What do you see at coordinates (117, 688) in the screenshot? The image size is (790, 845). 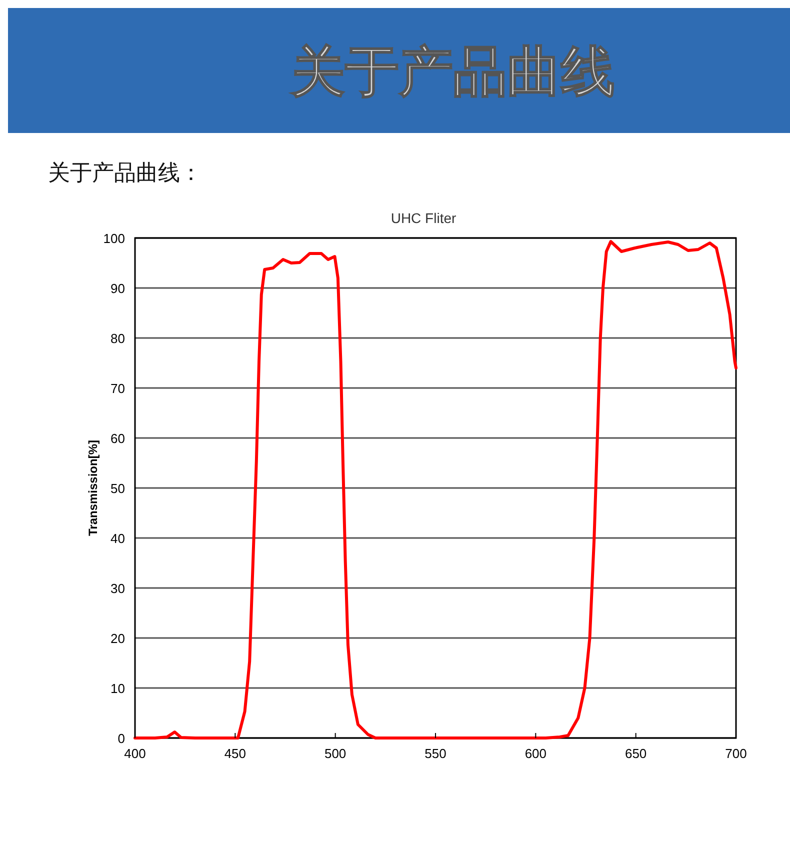 I see `y-tick-label: 10` at bounding box center [117, 688].